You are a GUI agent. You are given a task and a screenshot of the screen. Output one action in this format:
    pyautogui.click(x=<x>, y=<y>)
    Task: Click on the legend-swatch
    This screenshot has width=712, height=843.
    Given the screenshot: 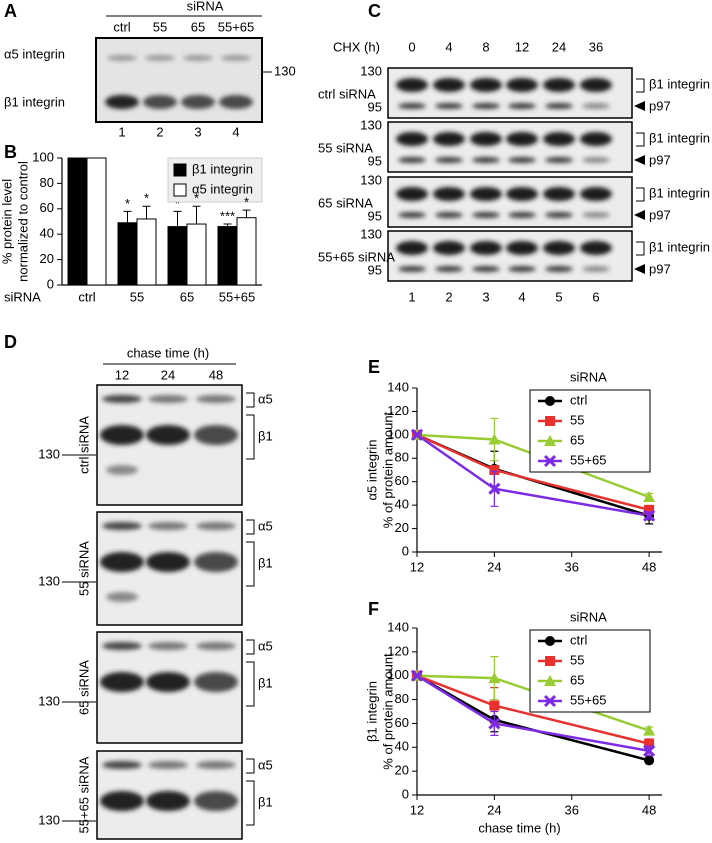 What is the action you would take?
    pyautogui.click(x=180, y=190)
    